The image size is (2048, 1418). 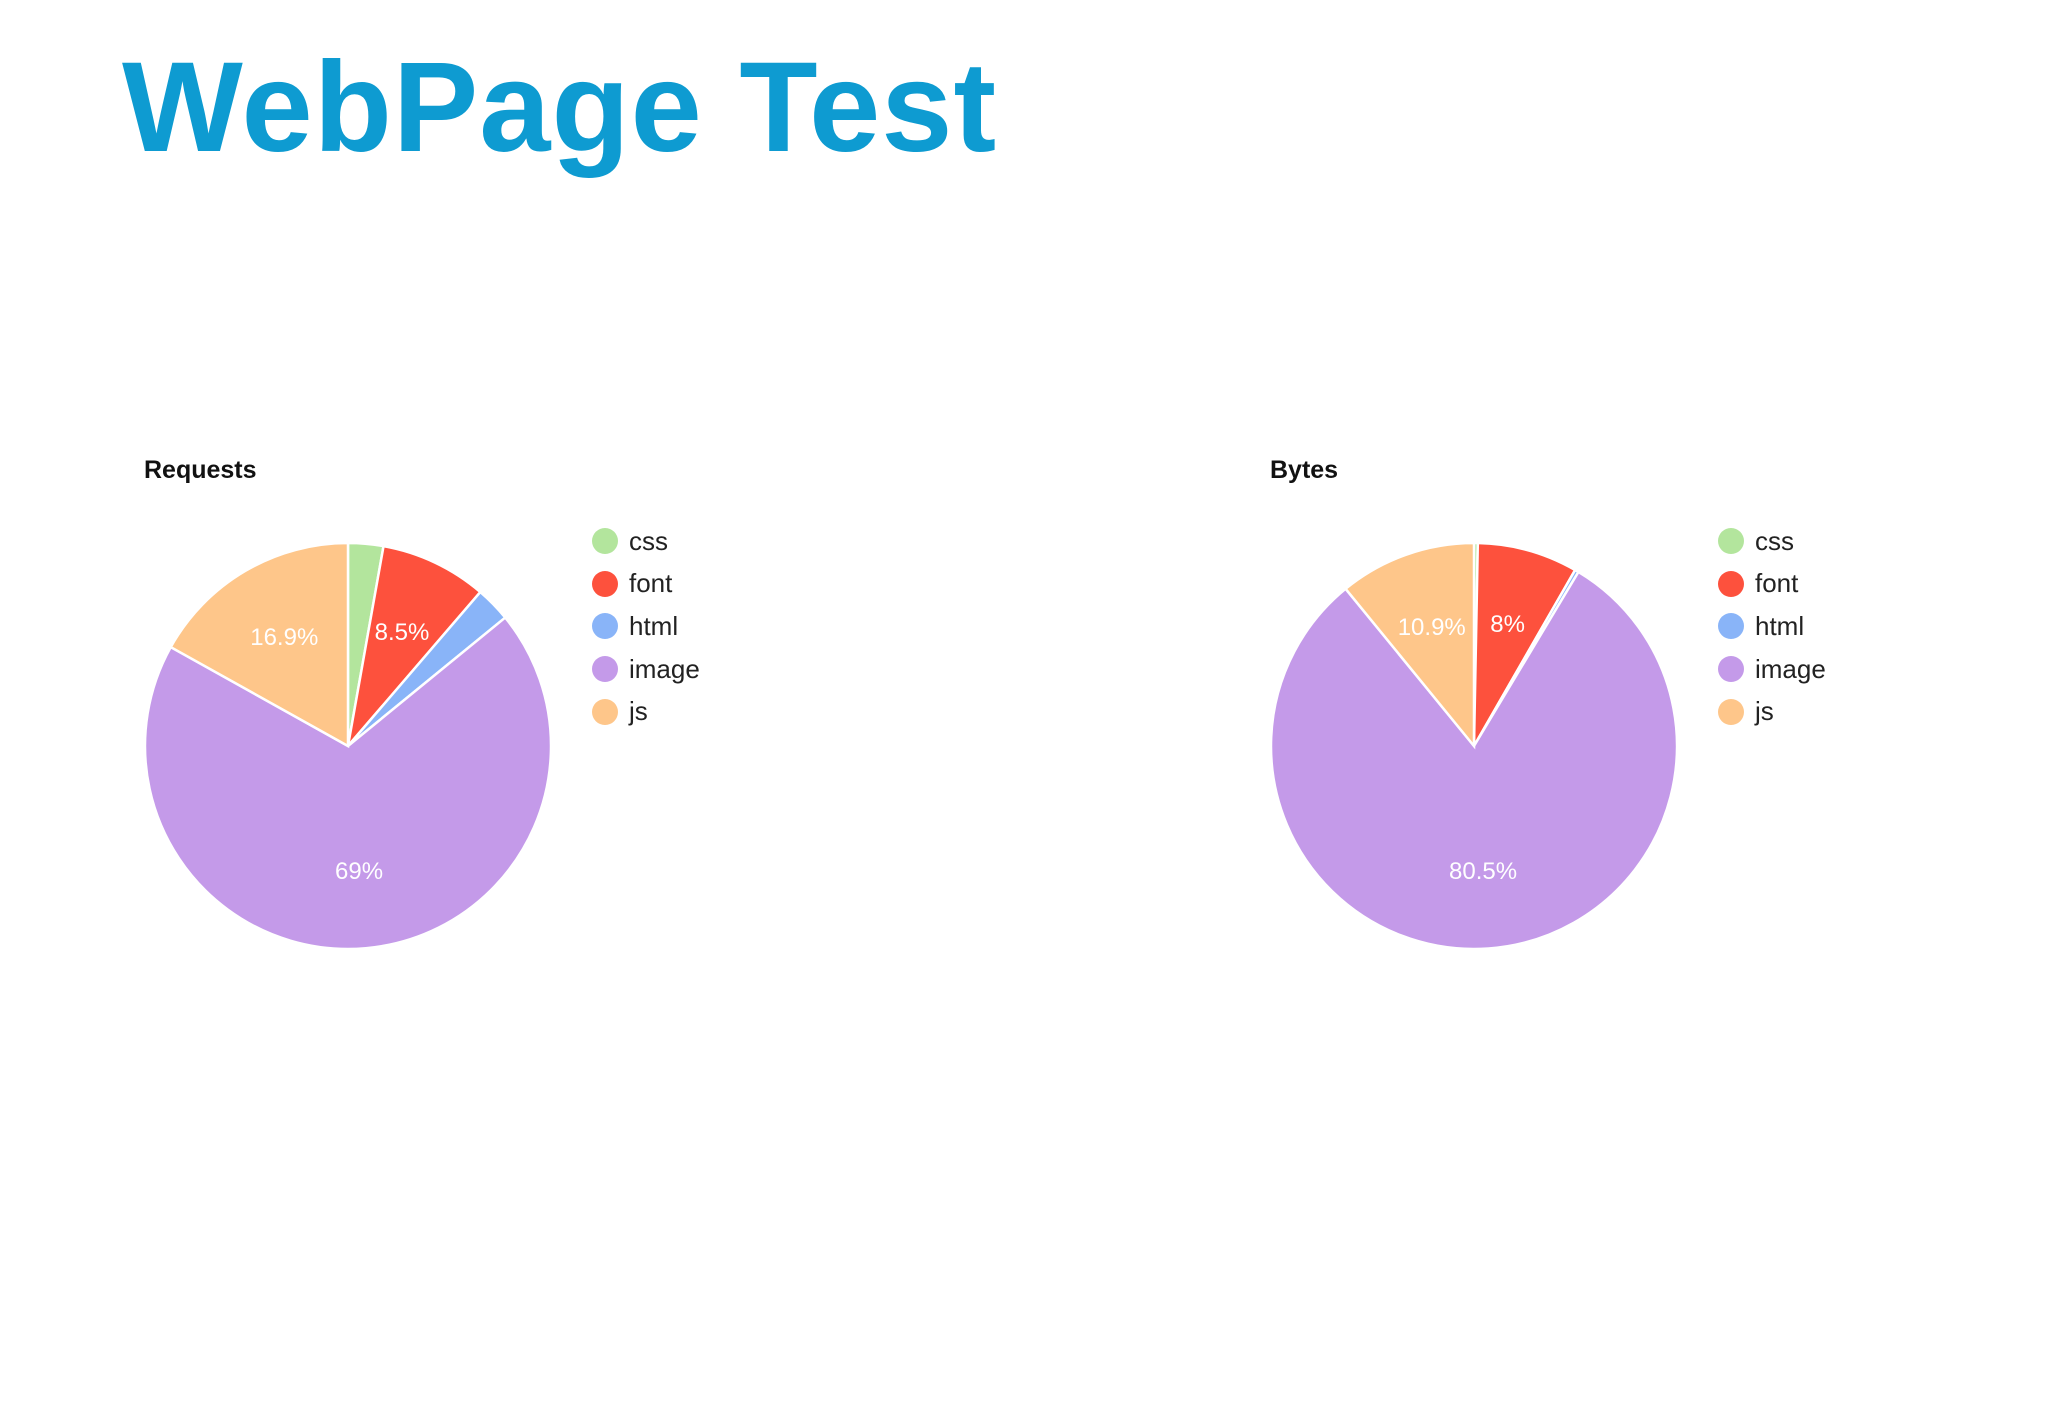 I want to click on slice-label-image: 80.5%, so click(x=1483, y=871).